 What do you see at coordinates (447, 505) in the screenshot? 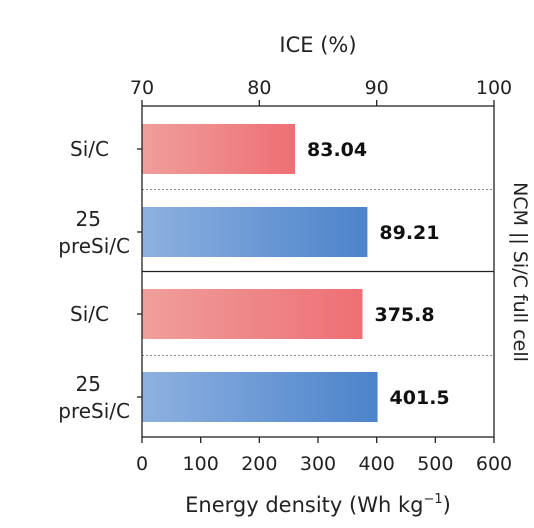
I see `bottom-axis-title-end: )` at bounding box center [447, 505].